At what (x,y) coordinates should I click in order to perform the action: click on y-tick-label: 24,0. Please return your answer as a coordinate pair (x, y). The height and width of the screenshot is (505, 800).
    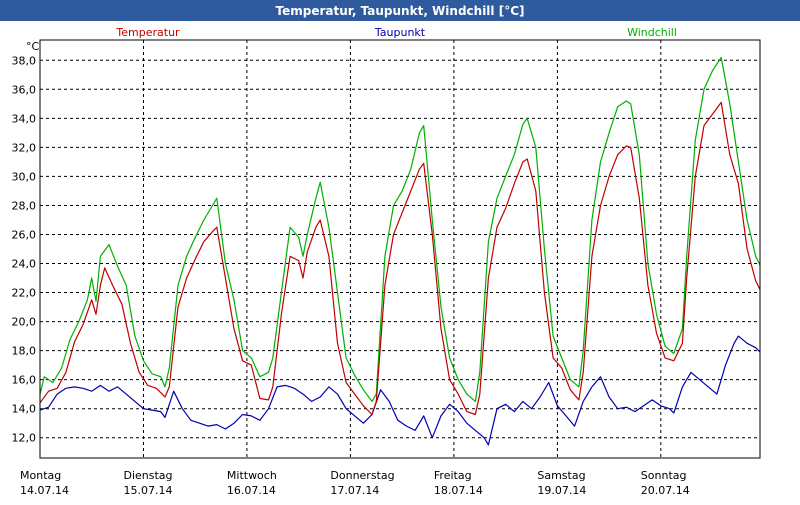
    Looking at the image, I should click on (24, 264).